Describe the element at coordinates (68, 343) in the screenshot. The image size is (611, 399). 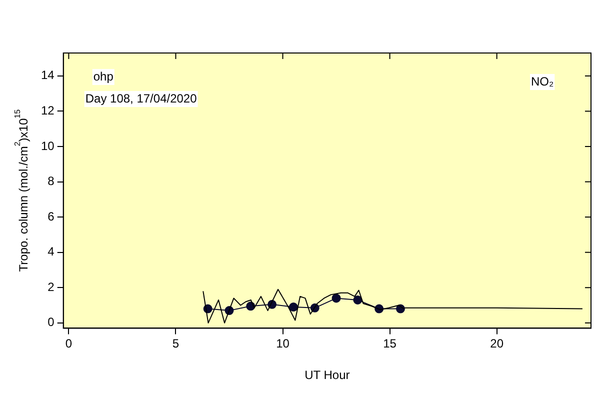
I see `x-tick-label: 0` at that location.